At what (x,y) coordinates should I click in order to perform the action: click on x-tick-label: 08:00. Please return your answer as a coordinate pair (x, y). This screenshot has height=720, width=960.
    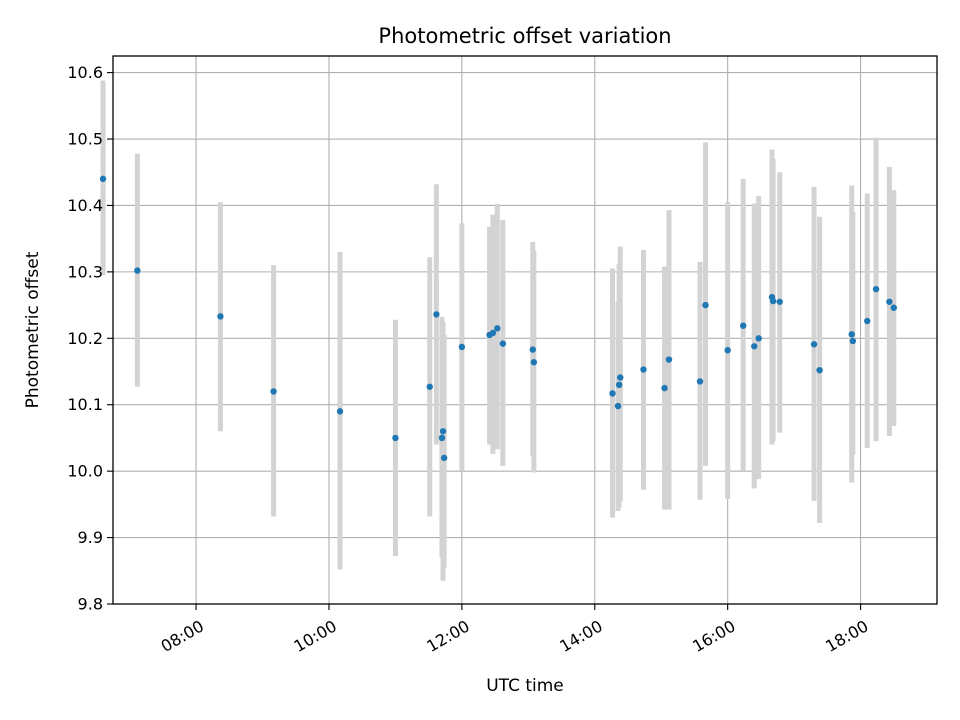
    Looking at the image, I should click on (182, 636).